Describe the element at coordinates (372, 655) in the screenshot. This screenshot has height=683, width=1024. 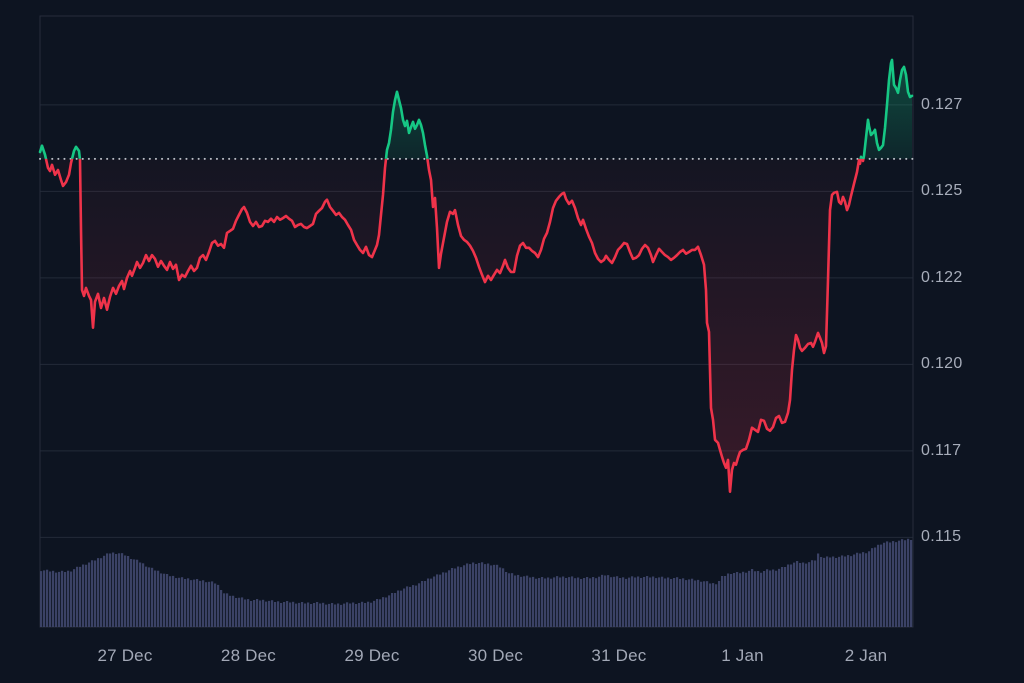
I see `x-axis-label-2: 29 Dec` at that location.